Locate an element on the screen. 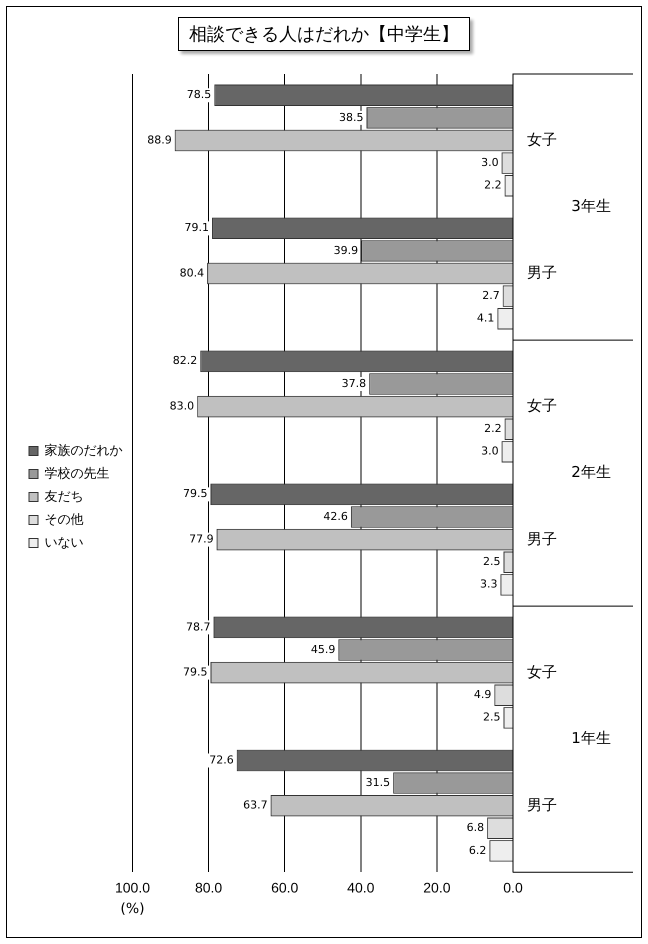 This screenshot has width=648, height=944. data-label: 78.7 is located at coordinates (198, 627).